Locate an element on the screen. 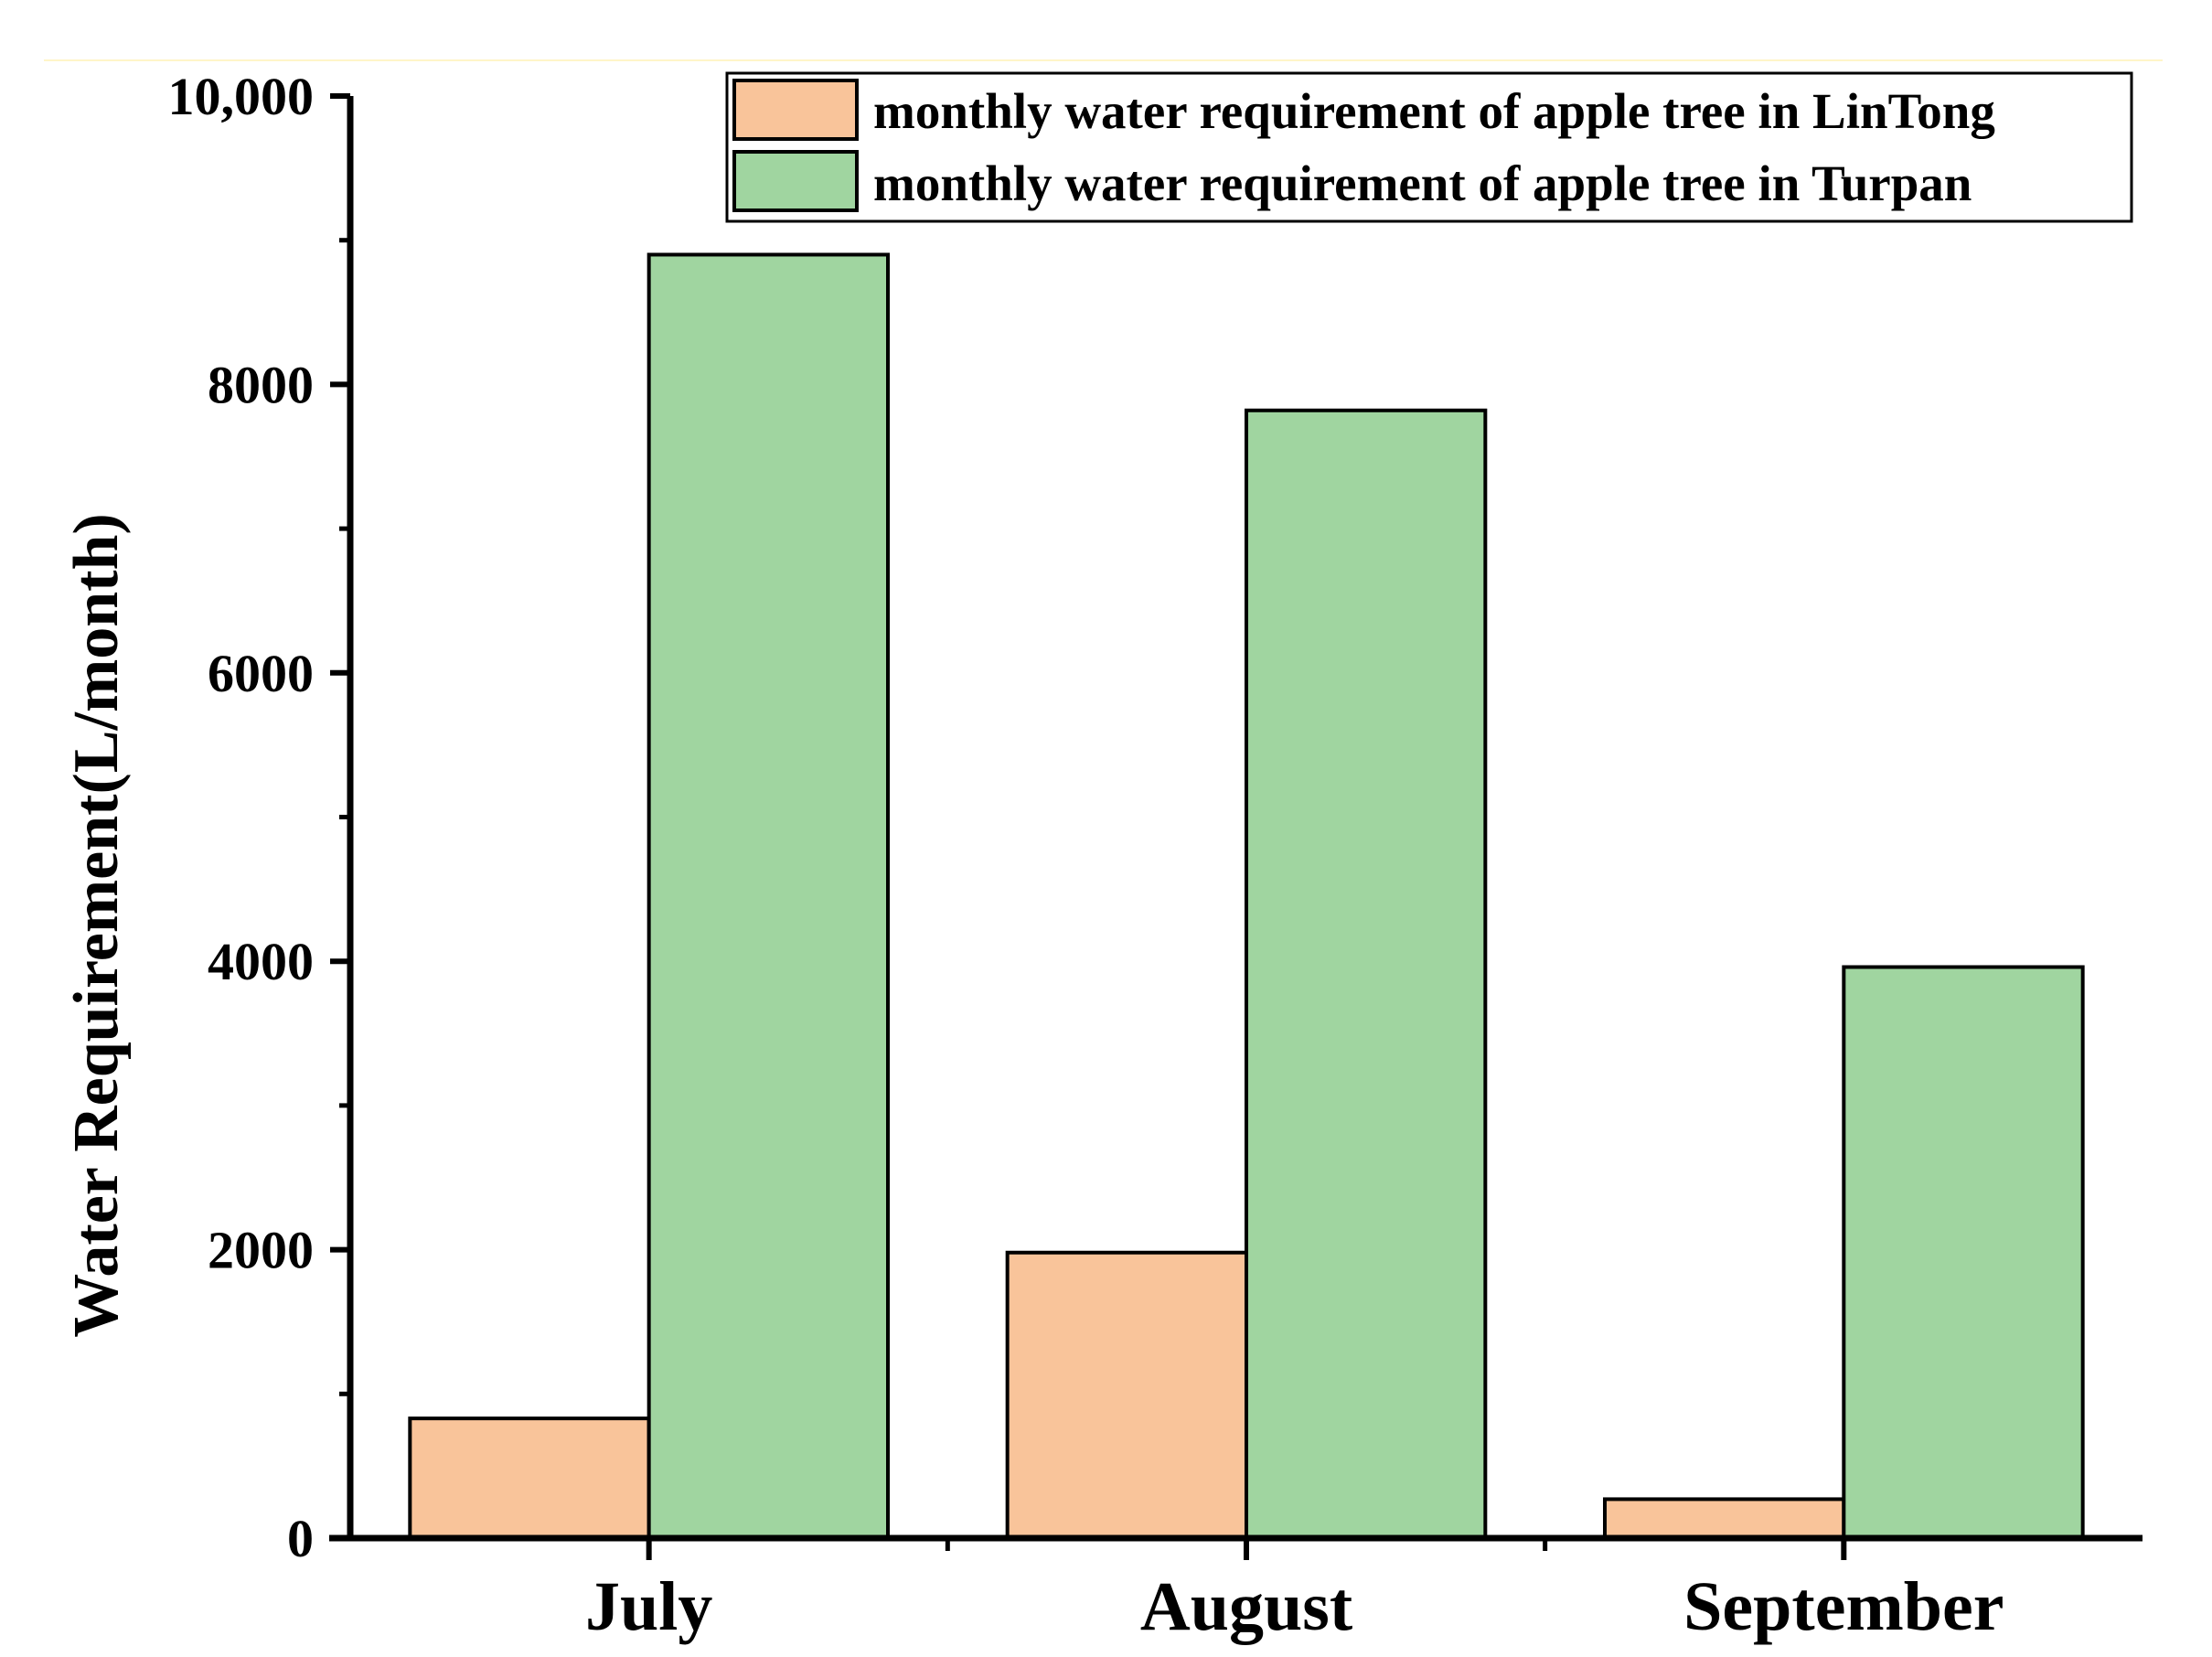  y-tick-label: 2000 is located at coordinates (261, 1250).